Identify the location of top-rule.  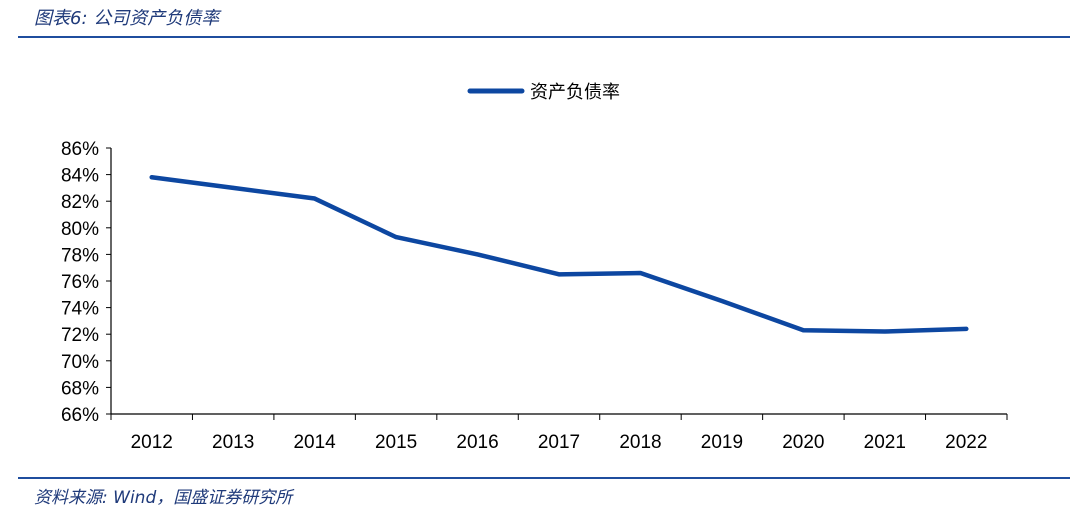
(544, 37).